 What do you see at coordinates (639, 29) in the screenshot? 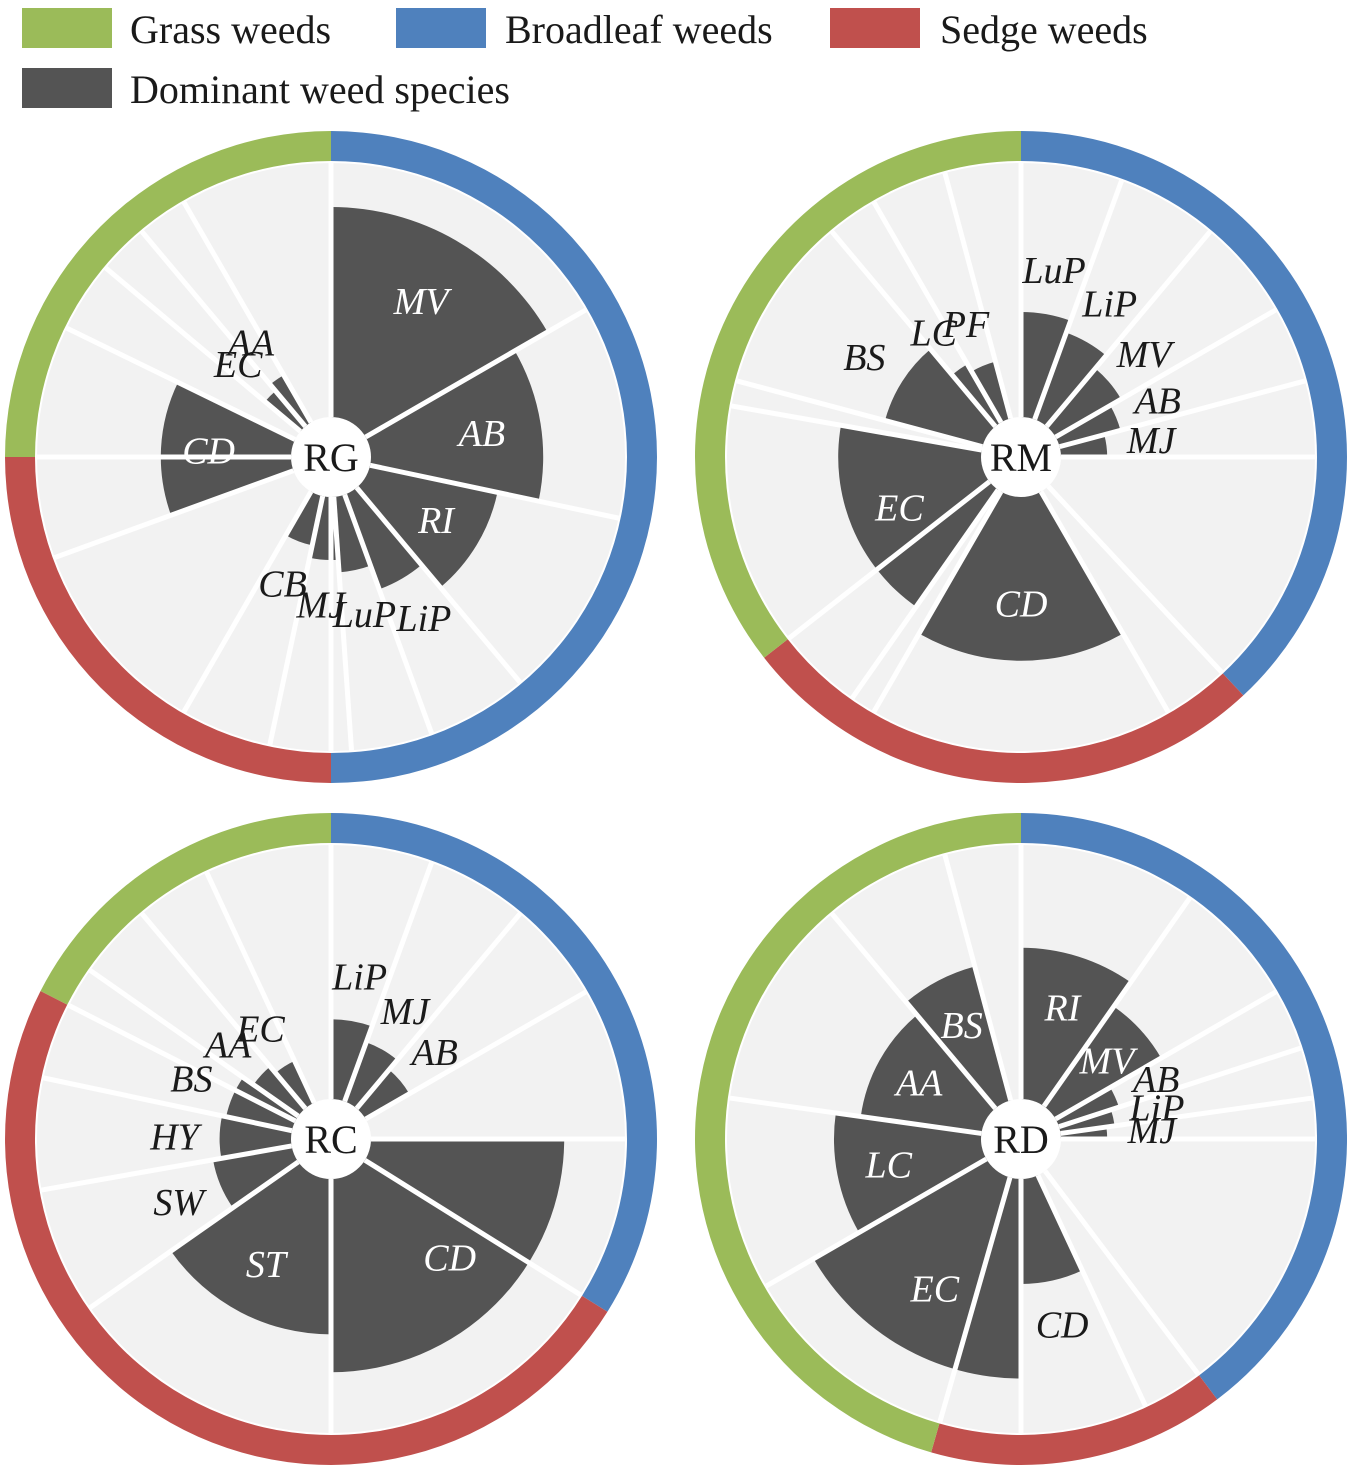
I see `legend-label-broadleaf: Broadleaf weeds` at bounding box center [639, 29].